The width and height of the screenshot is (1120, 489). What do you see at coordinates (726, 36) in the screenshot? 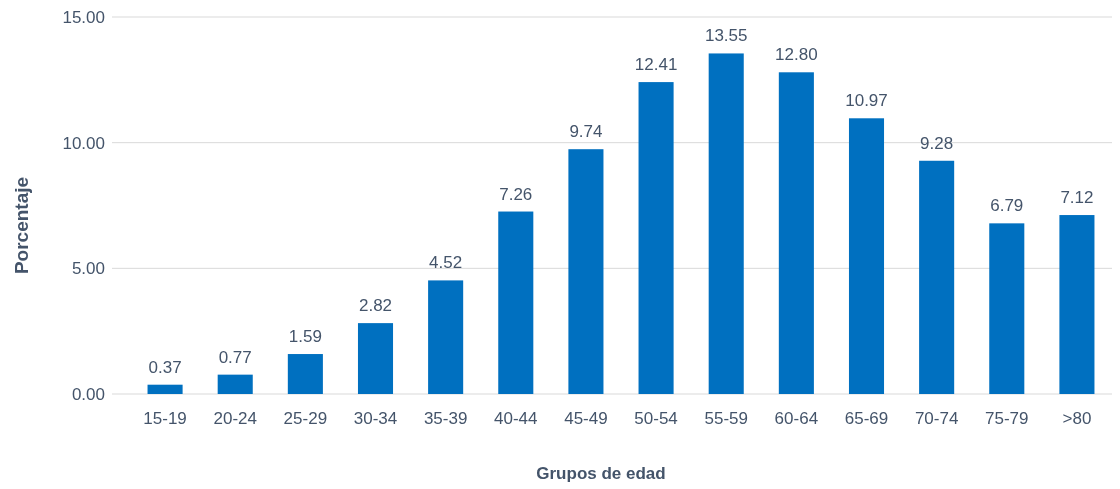
I see `data-label: 13.55` at bounding box center [726, 36].